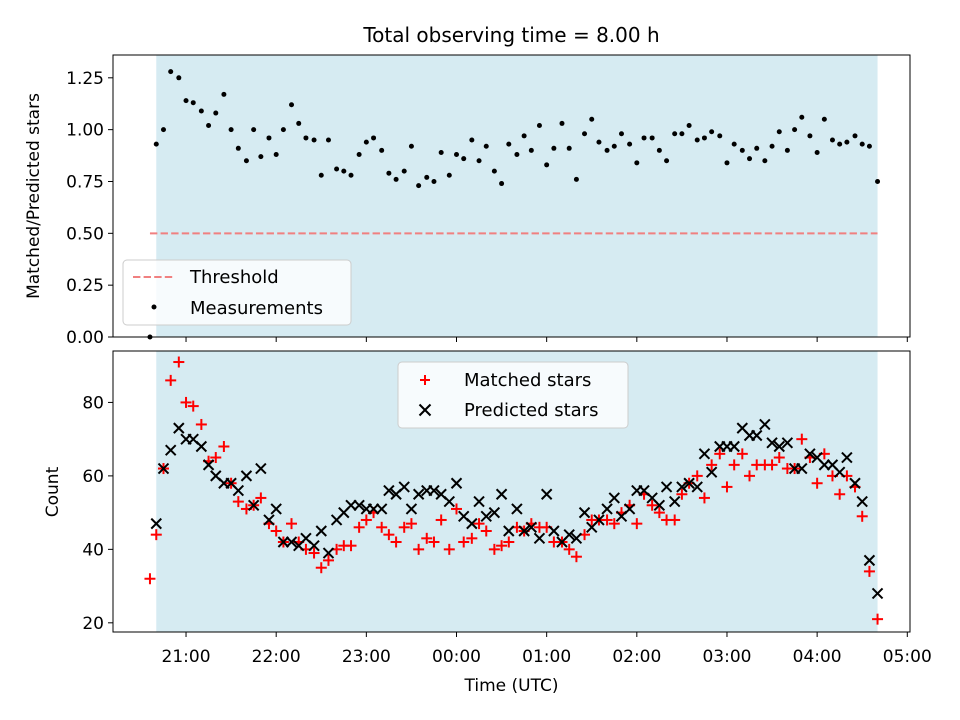 This screenshot has width=960, height=720. What do you see at coordinates (154, 307) in the screenshot?
I see `legend-measurement-swatch` at bounding box center [154, 307].